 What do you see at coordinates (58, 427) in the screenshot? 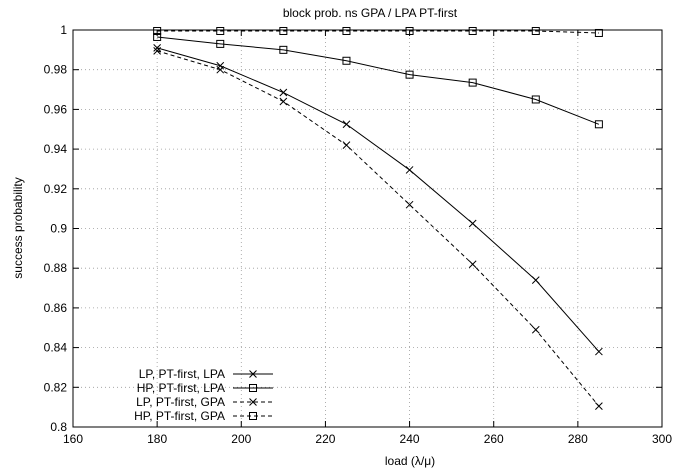
I see `y-tick-label: 0.8` at bounding box center [58, 427].